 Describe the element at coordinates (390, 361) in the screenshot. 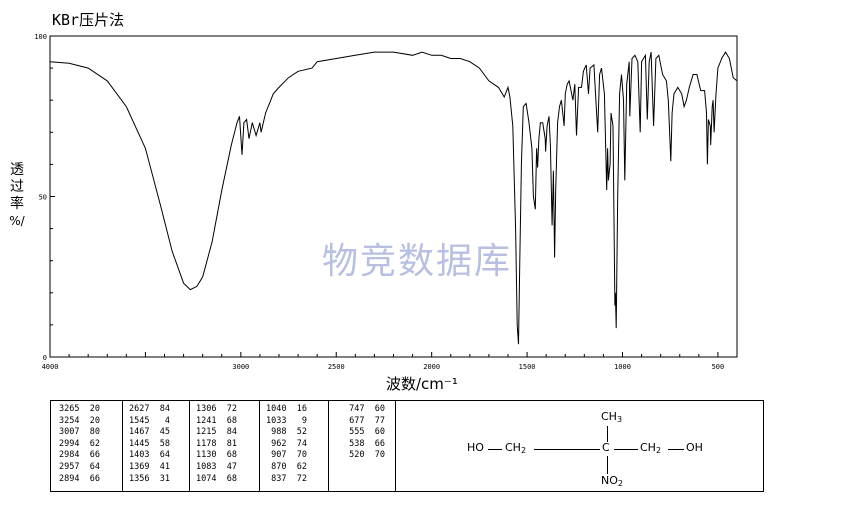

I see `x-axis-ticks: 4000 3000 2500 2000 1500 1000 500` at that location.